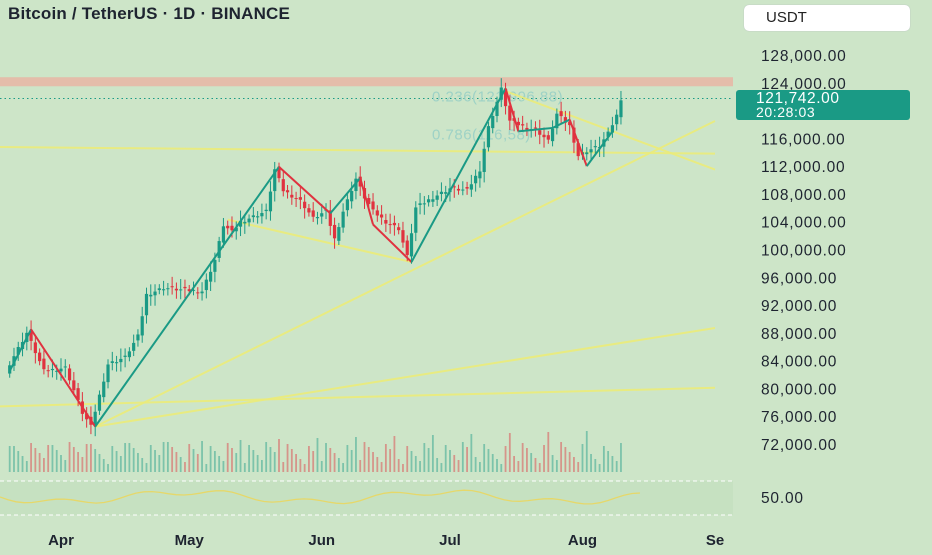 The width and height of the screenshot is (932, 555). What do you see at coordinates (803, 167) in the screenshot?
I see `y-tick-label: 112,000.00` at bounding box center [803, 167].